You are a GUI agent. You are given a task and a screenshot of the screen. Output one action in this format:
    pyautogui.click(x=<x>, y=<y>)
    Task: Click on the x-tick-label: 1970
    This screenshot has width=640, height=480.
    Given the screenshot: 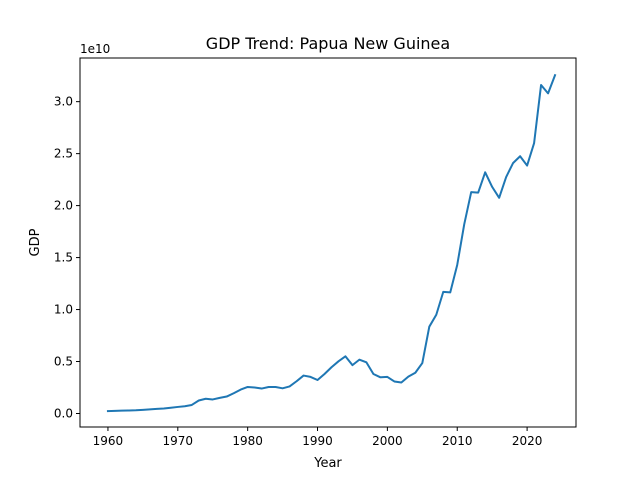 What is the action you would take?
    pyautogui.click(x=178, y=441)
    